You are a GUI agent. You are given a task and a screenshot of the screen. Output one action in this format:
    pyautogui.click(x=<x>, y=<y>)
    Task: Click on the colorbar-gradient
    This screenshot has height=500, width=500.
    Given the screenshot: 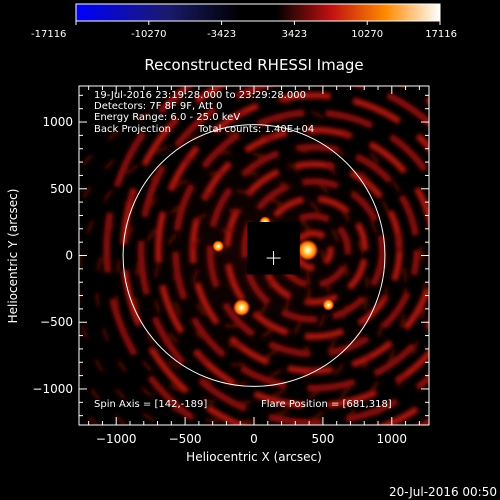 What is the action you would take?
    pyautogui.click(x=258, y=12)
    